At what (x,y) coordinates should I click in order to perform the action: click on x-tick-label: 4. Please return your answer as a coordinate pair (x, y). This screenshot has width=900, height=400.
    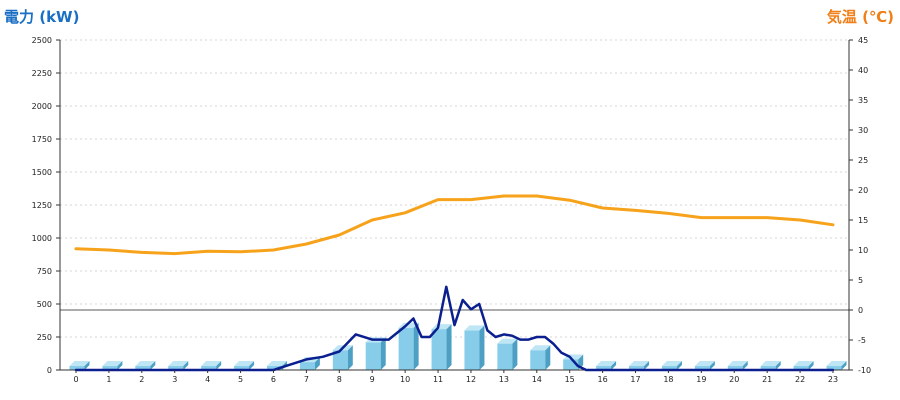
    Looking at the image, I should click on (207, 379).